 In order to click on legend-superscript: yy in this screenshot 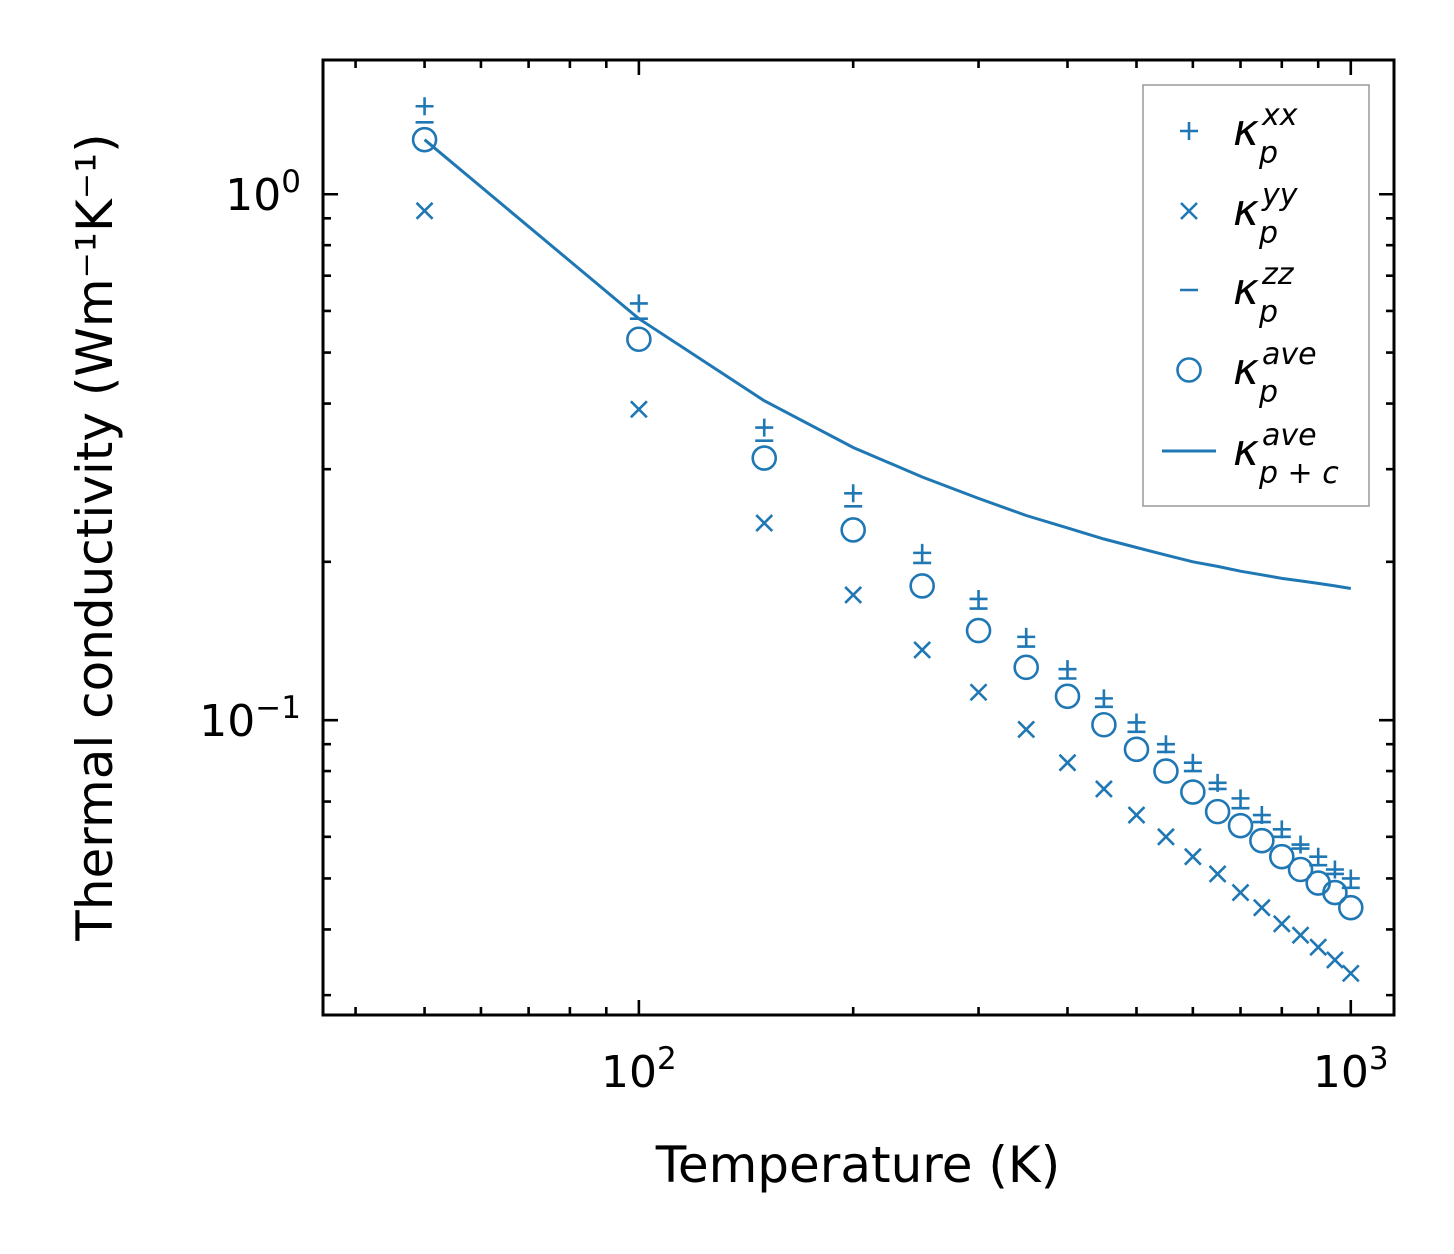, I will do `click(1280, 195)`.